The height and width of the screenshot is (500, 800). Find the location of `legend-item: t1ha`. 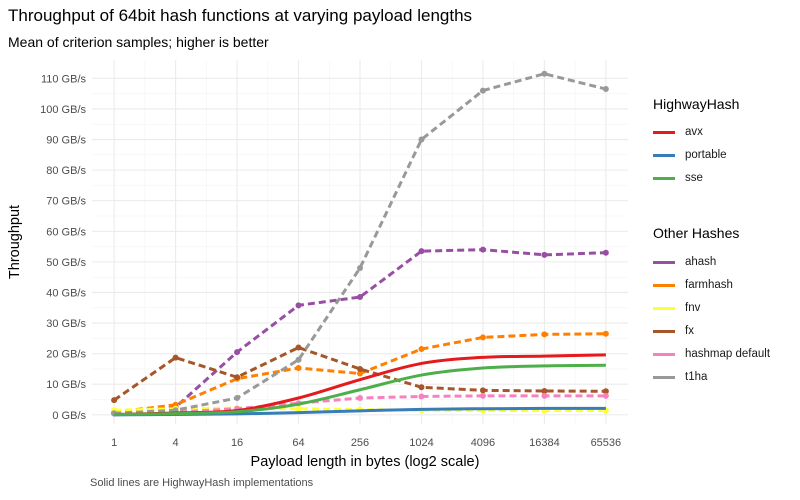

legend-item: t1ha is located at coordinates (723, 377).